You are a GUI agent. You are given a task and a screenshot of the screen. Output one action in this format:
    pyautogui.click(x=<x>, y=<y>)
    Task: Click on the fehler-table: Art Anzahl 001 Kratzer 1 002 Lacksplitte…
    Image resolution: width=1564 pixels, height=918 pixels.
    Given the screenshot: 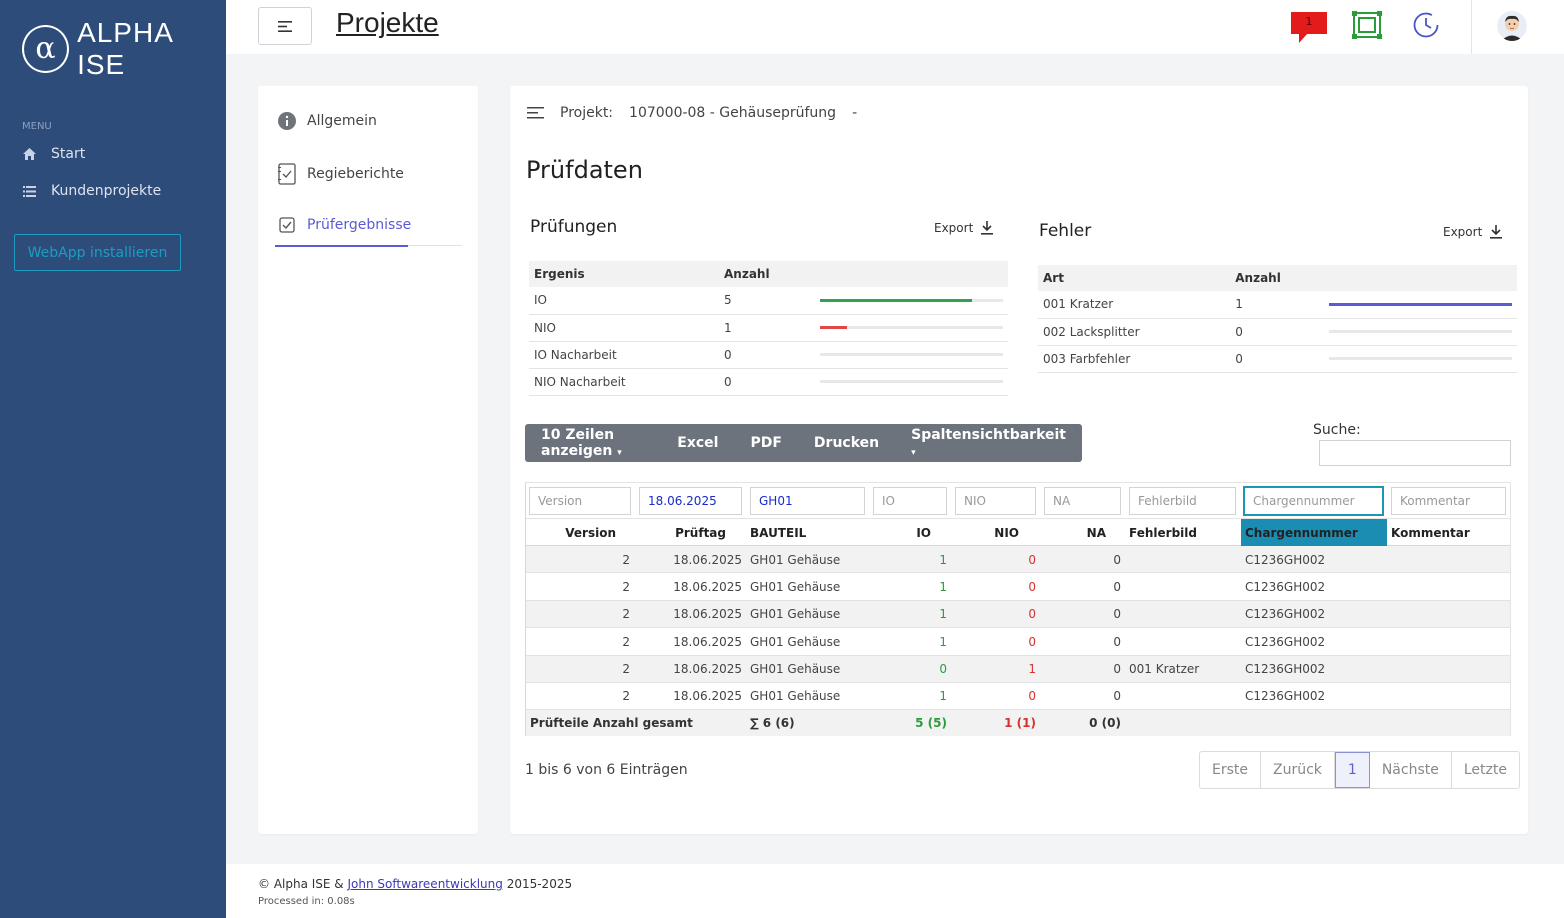 What is the action you would take?
    pyautogui.click(x=1277, y=319)
    